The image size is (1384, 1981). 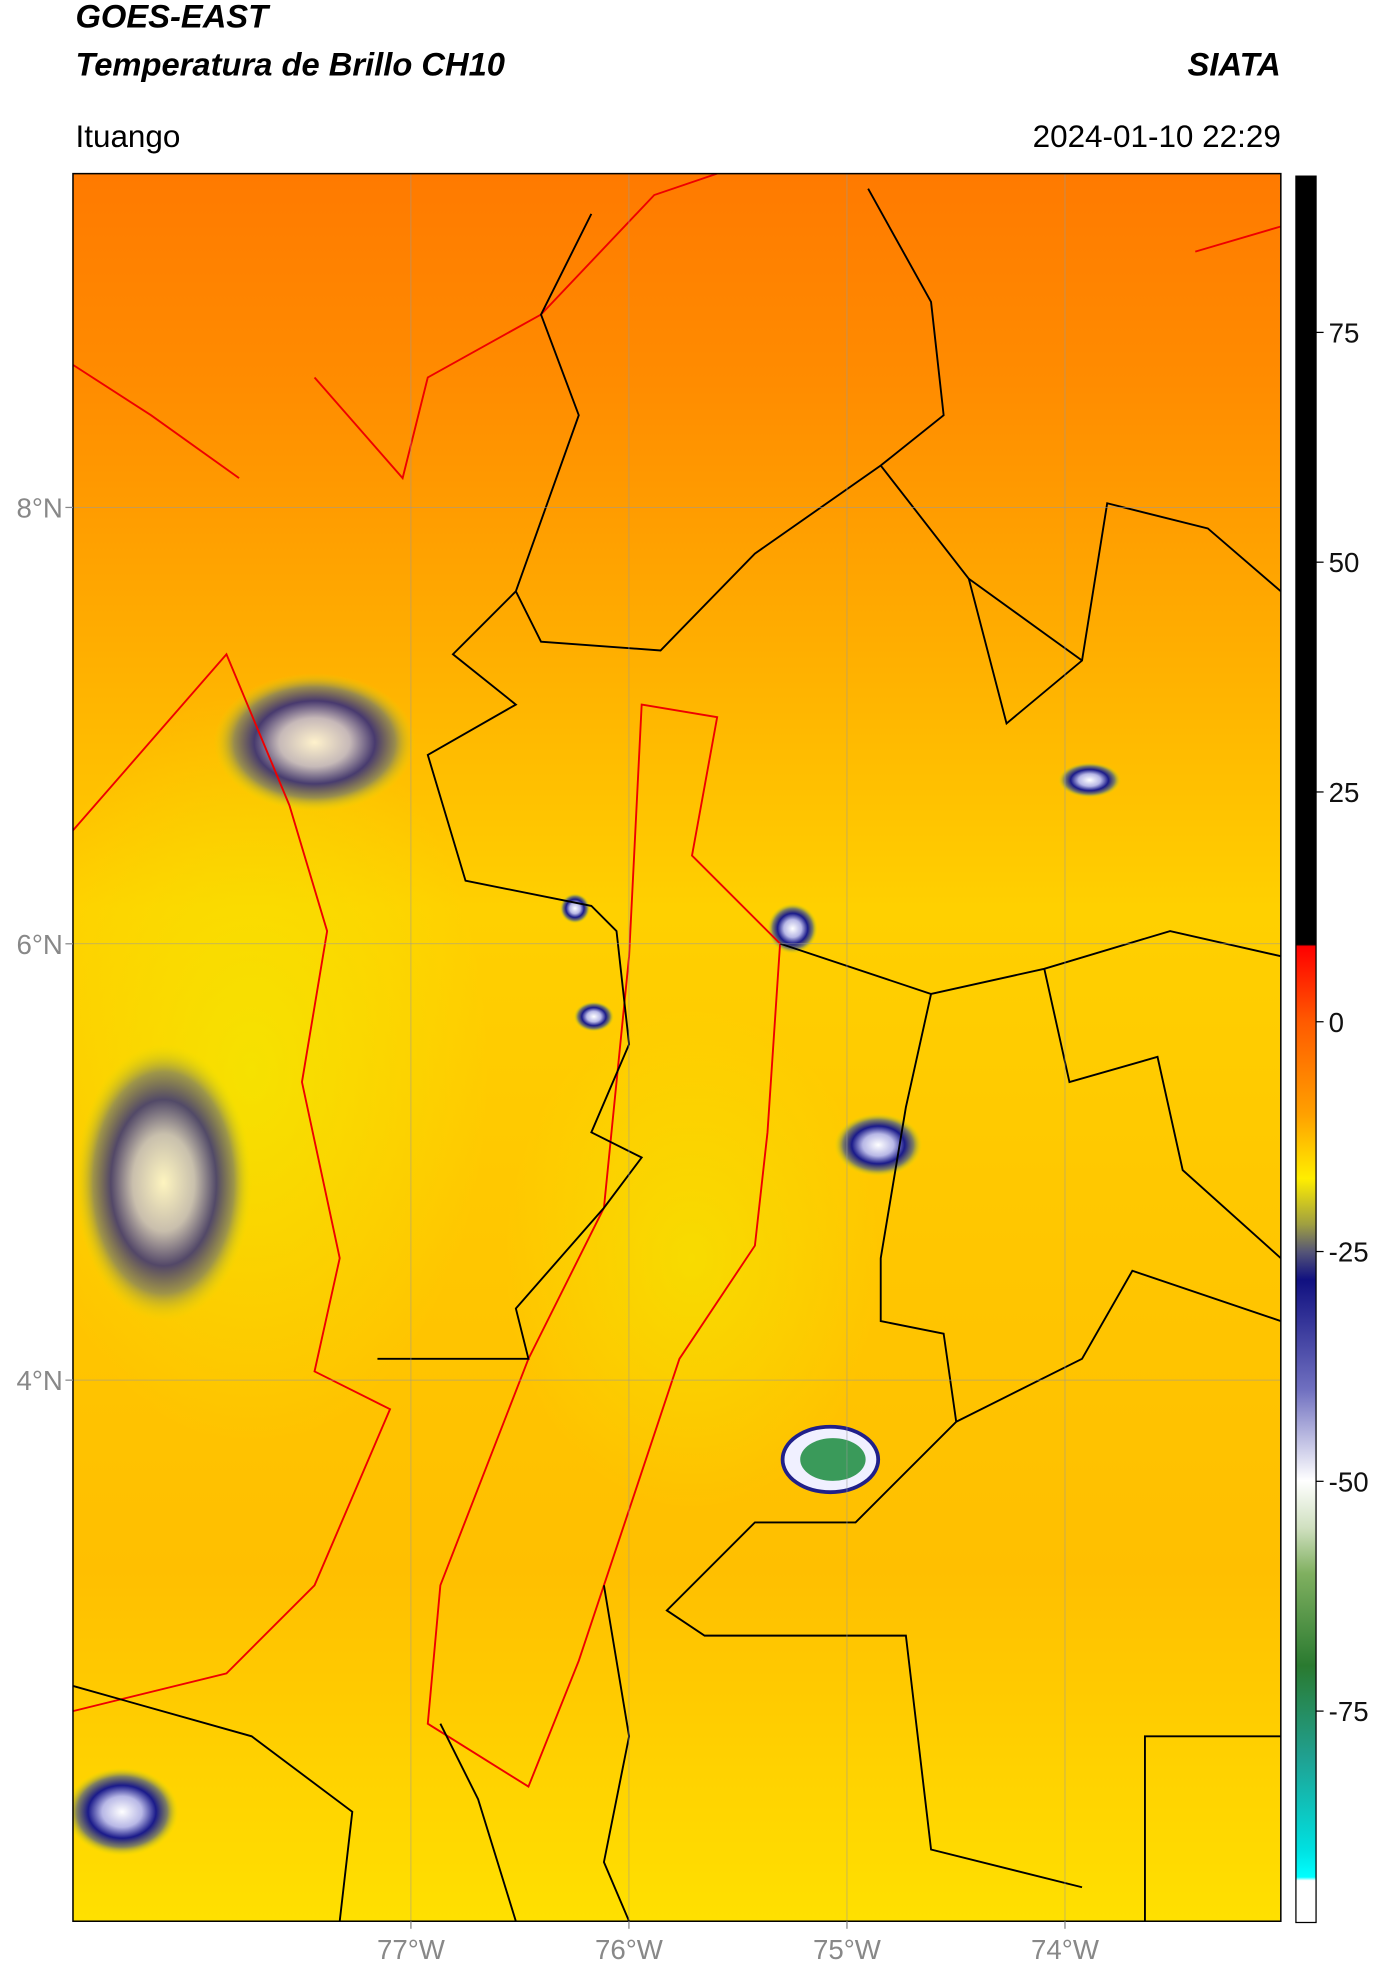 What do you see at coordinates (833, 1459) in the screenshot?
I see `cloud-core` at bounding box center [833, 1459].